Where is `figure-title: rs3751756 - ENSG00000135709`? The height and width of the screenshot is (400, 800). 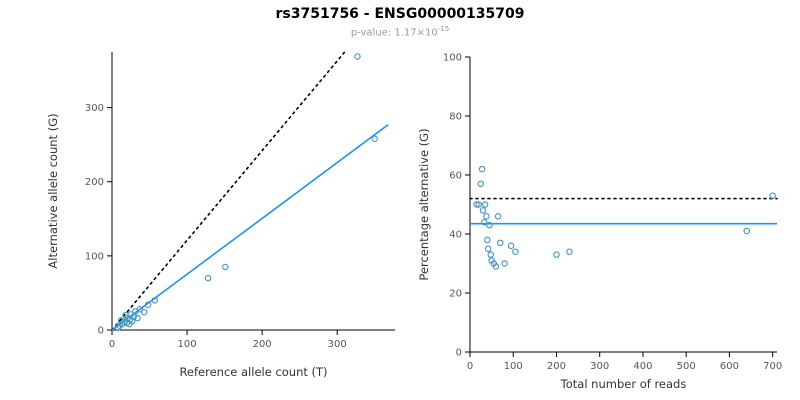 figure-title: rs3751756 - ENSG00000135709 is located at coordinates (400, 14).